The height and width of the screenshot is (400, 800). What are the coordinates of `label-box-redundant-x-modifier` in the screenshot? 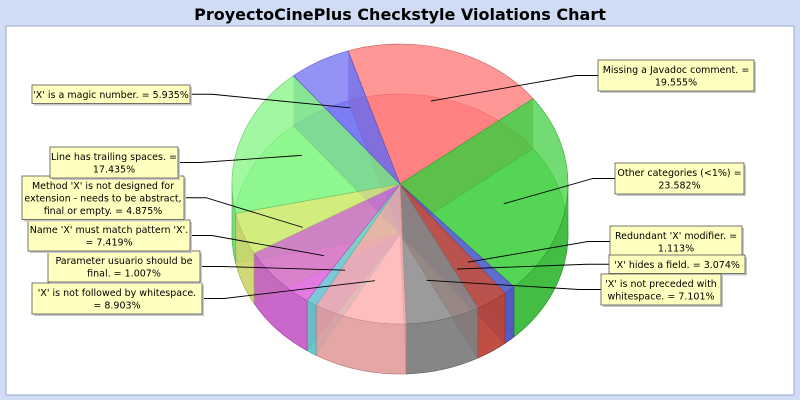 It's located at (676, 241).